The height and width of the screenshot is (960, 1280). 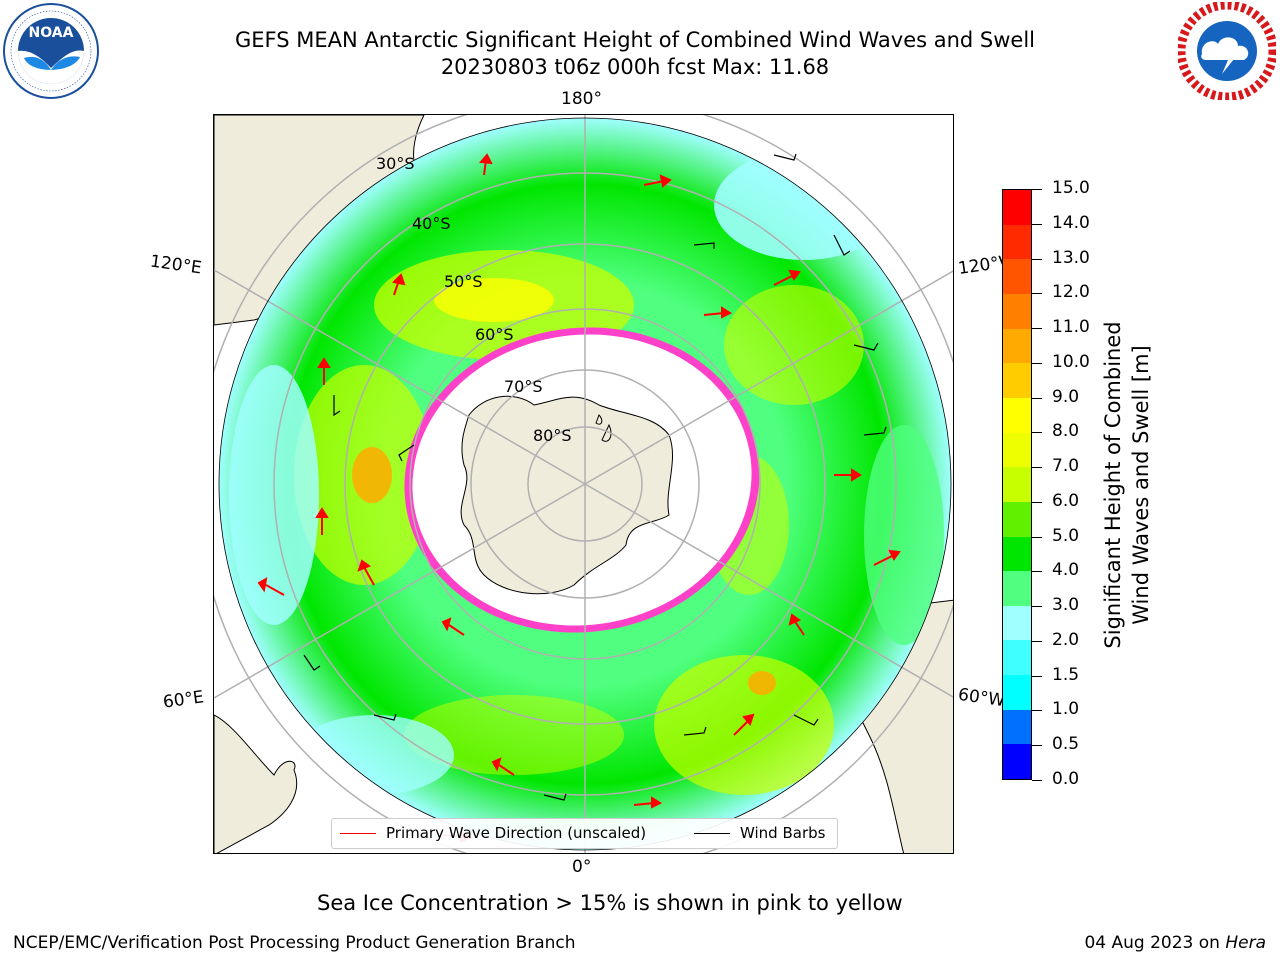 I want to click on colorbar-tick-label: 9.0, so click(x=1066, y=396).